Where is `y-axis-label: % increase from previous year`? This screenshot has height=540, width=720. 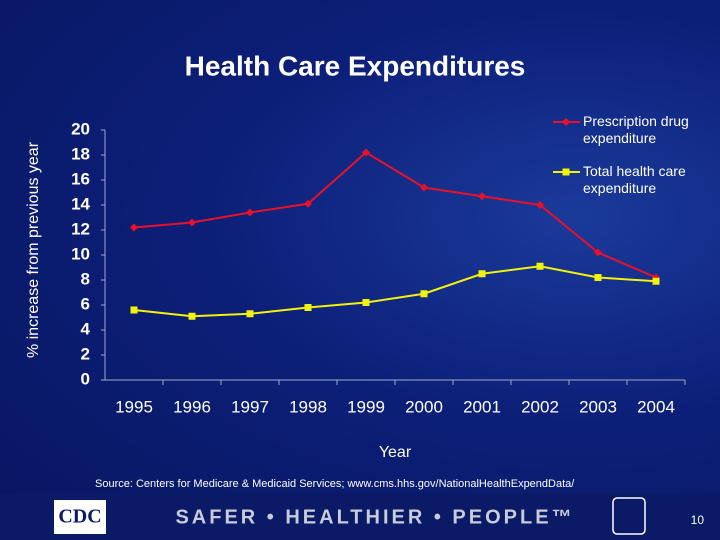
y-axis-label: % increase from previous year is located at coordinates (33, 249).